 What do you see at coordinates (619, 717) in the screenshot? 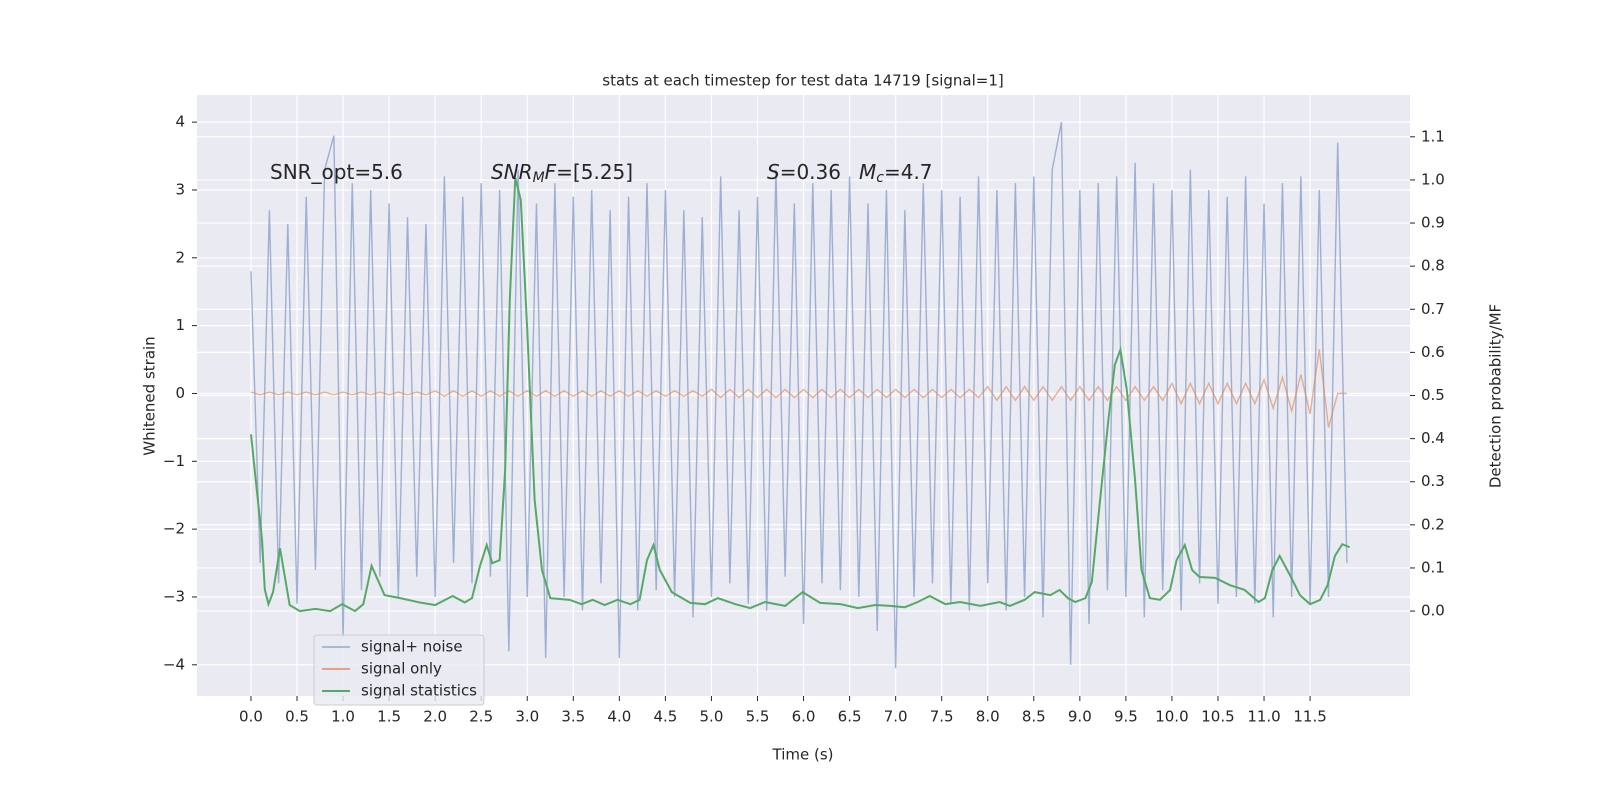
I see `x-tick-label: 4.0` at bounding box center [619, 717].